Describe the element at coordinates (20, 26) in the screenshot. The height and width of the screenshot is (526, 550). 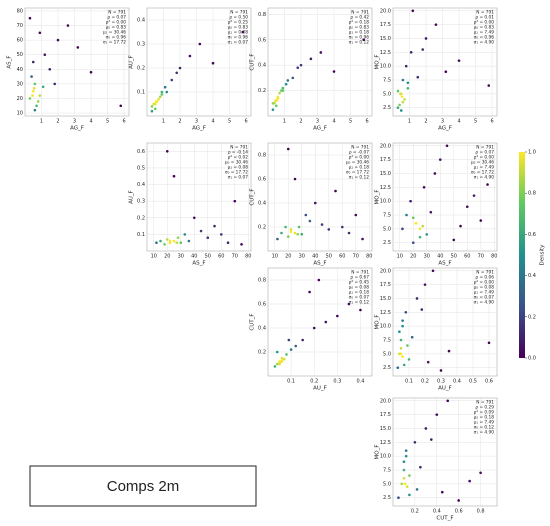
I see `y-tick-label: 70` at that location.